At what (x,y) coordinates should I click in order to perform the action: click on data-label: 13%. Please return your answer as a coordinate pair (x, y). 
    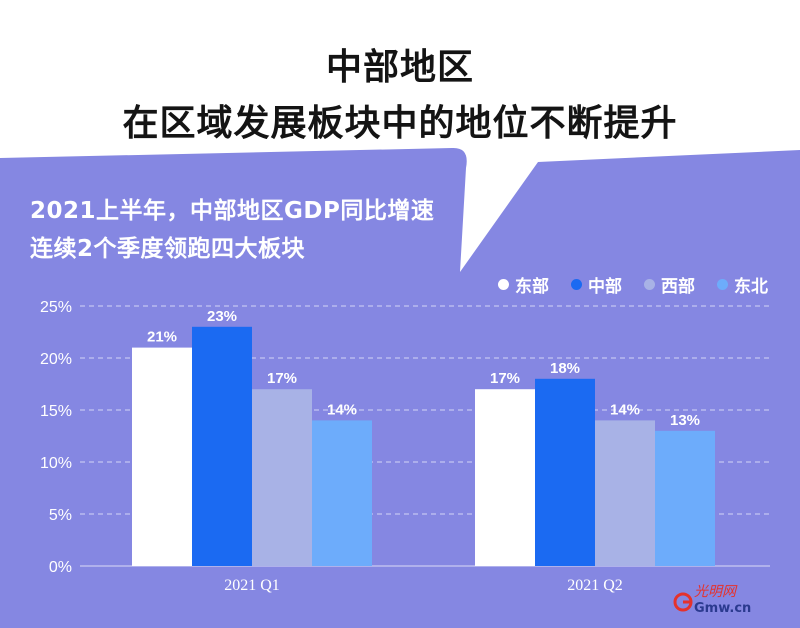
    Looking at the image, I should click on (685, 420).